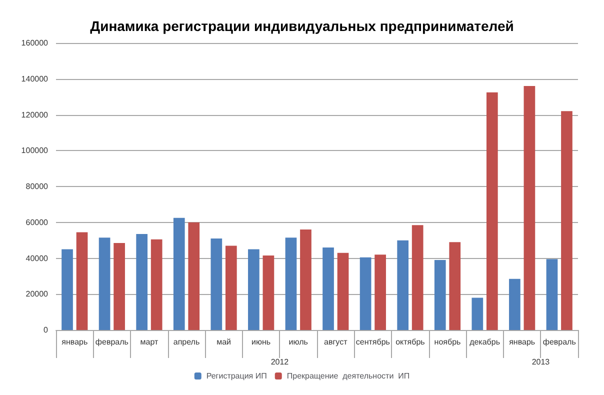  Describe the element at coordinates (35, 79) in the screenshot. I see `y-tick-label: 140000` at that location.